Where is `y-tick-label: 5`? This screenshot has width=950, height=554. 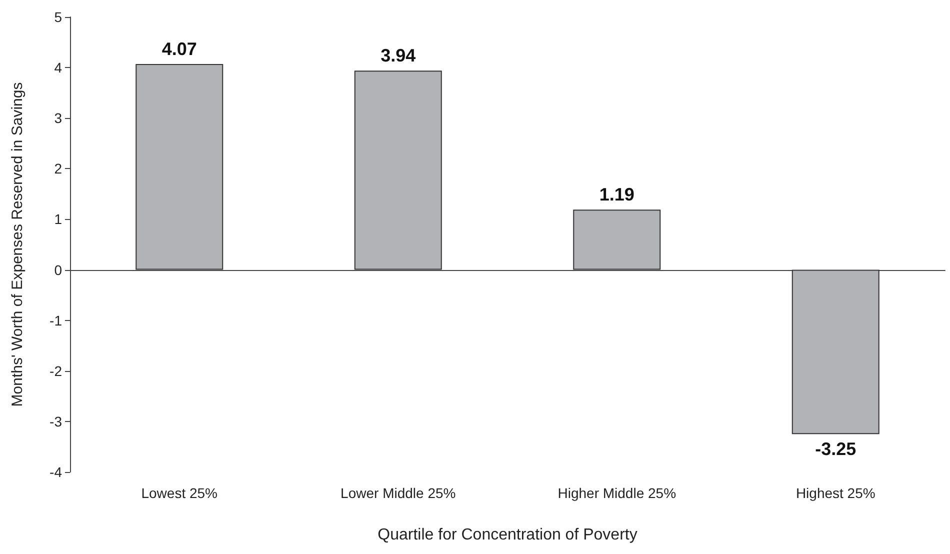 y-tick-label: 5 is located at coordinates (58, 17).